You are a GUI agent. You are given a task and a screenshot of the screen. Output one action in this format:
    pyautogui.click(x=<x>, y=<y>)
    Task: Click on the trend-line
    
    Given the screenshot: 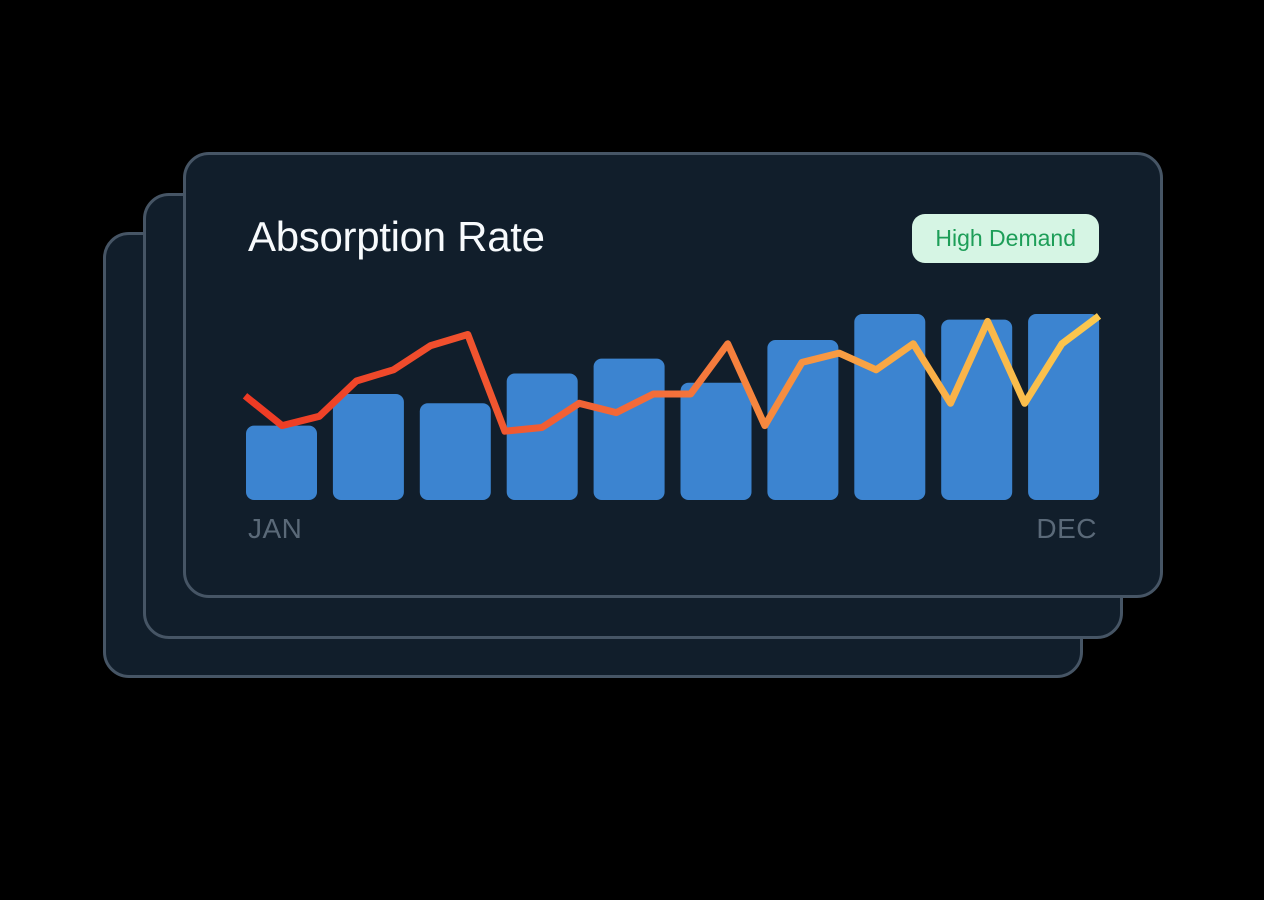 What is the action you would take?
    pyautogui.click(x=672, y=374)
    